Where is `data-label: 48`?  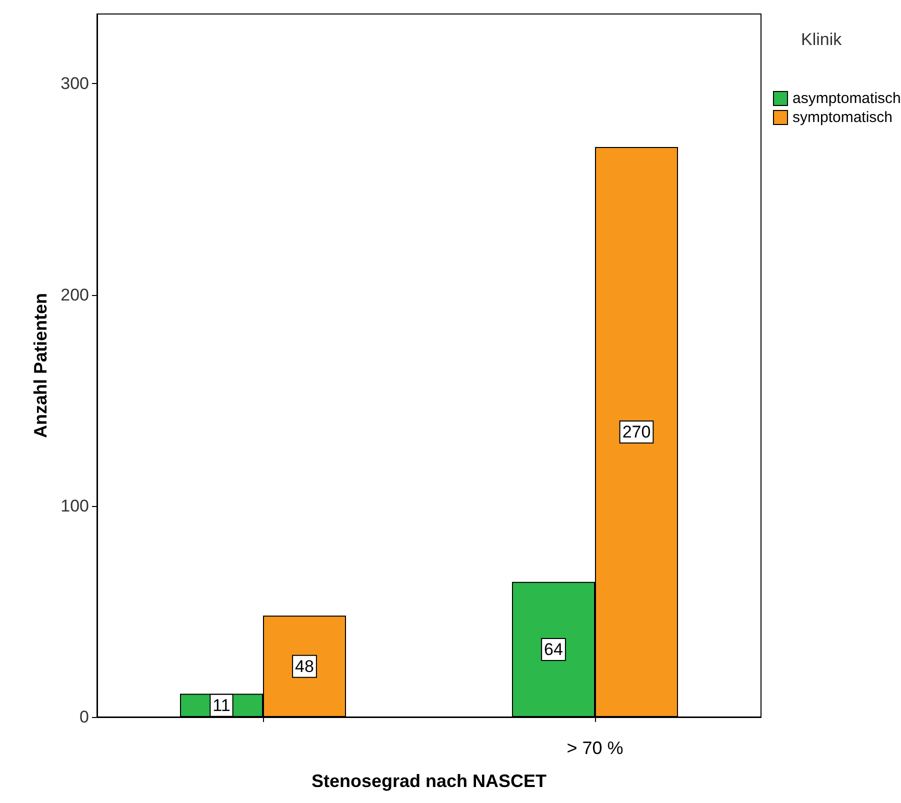 data-label: 48 is located at coordinates (304, 666).